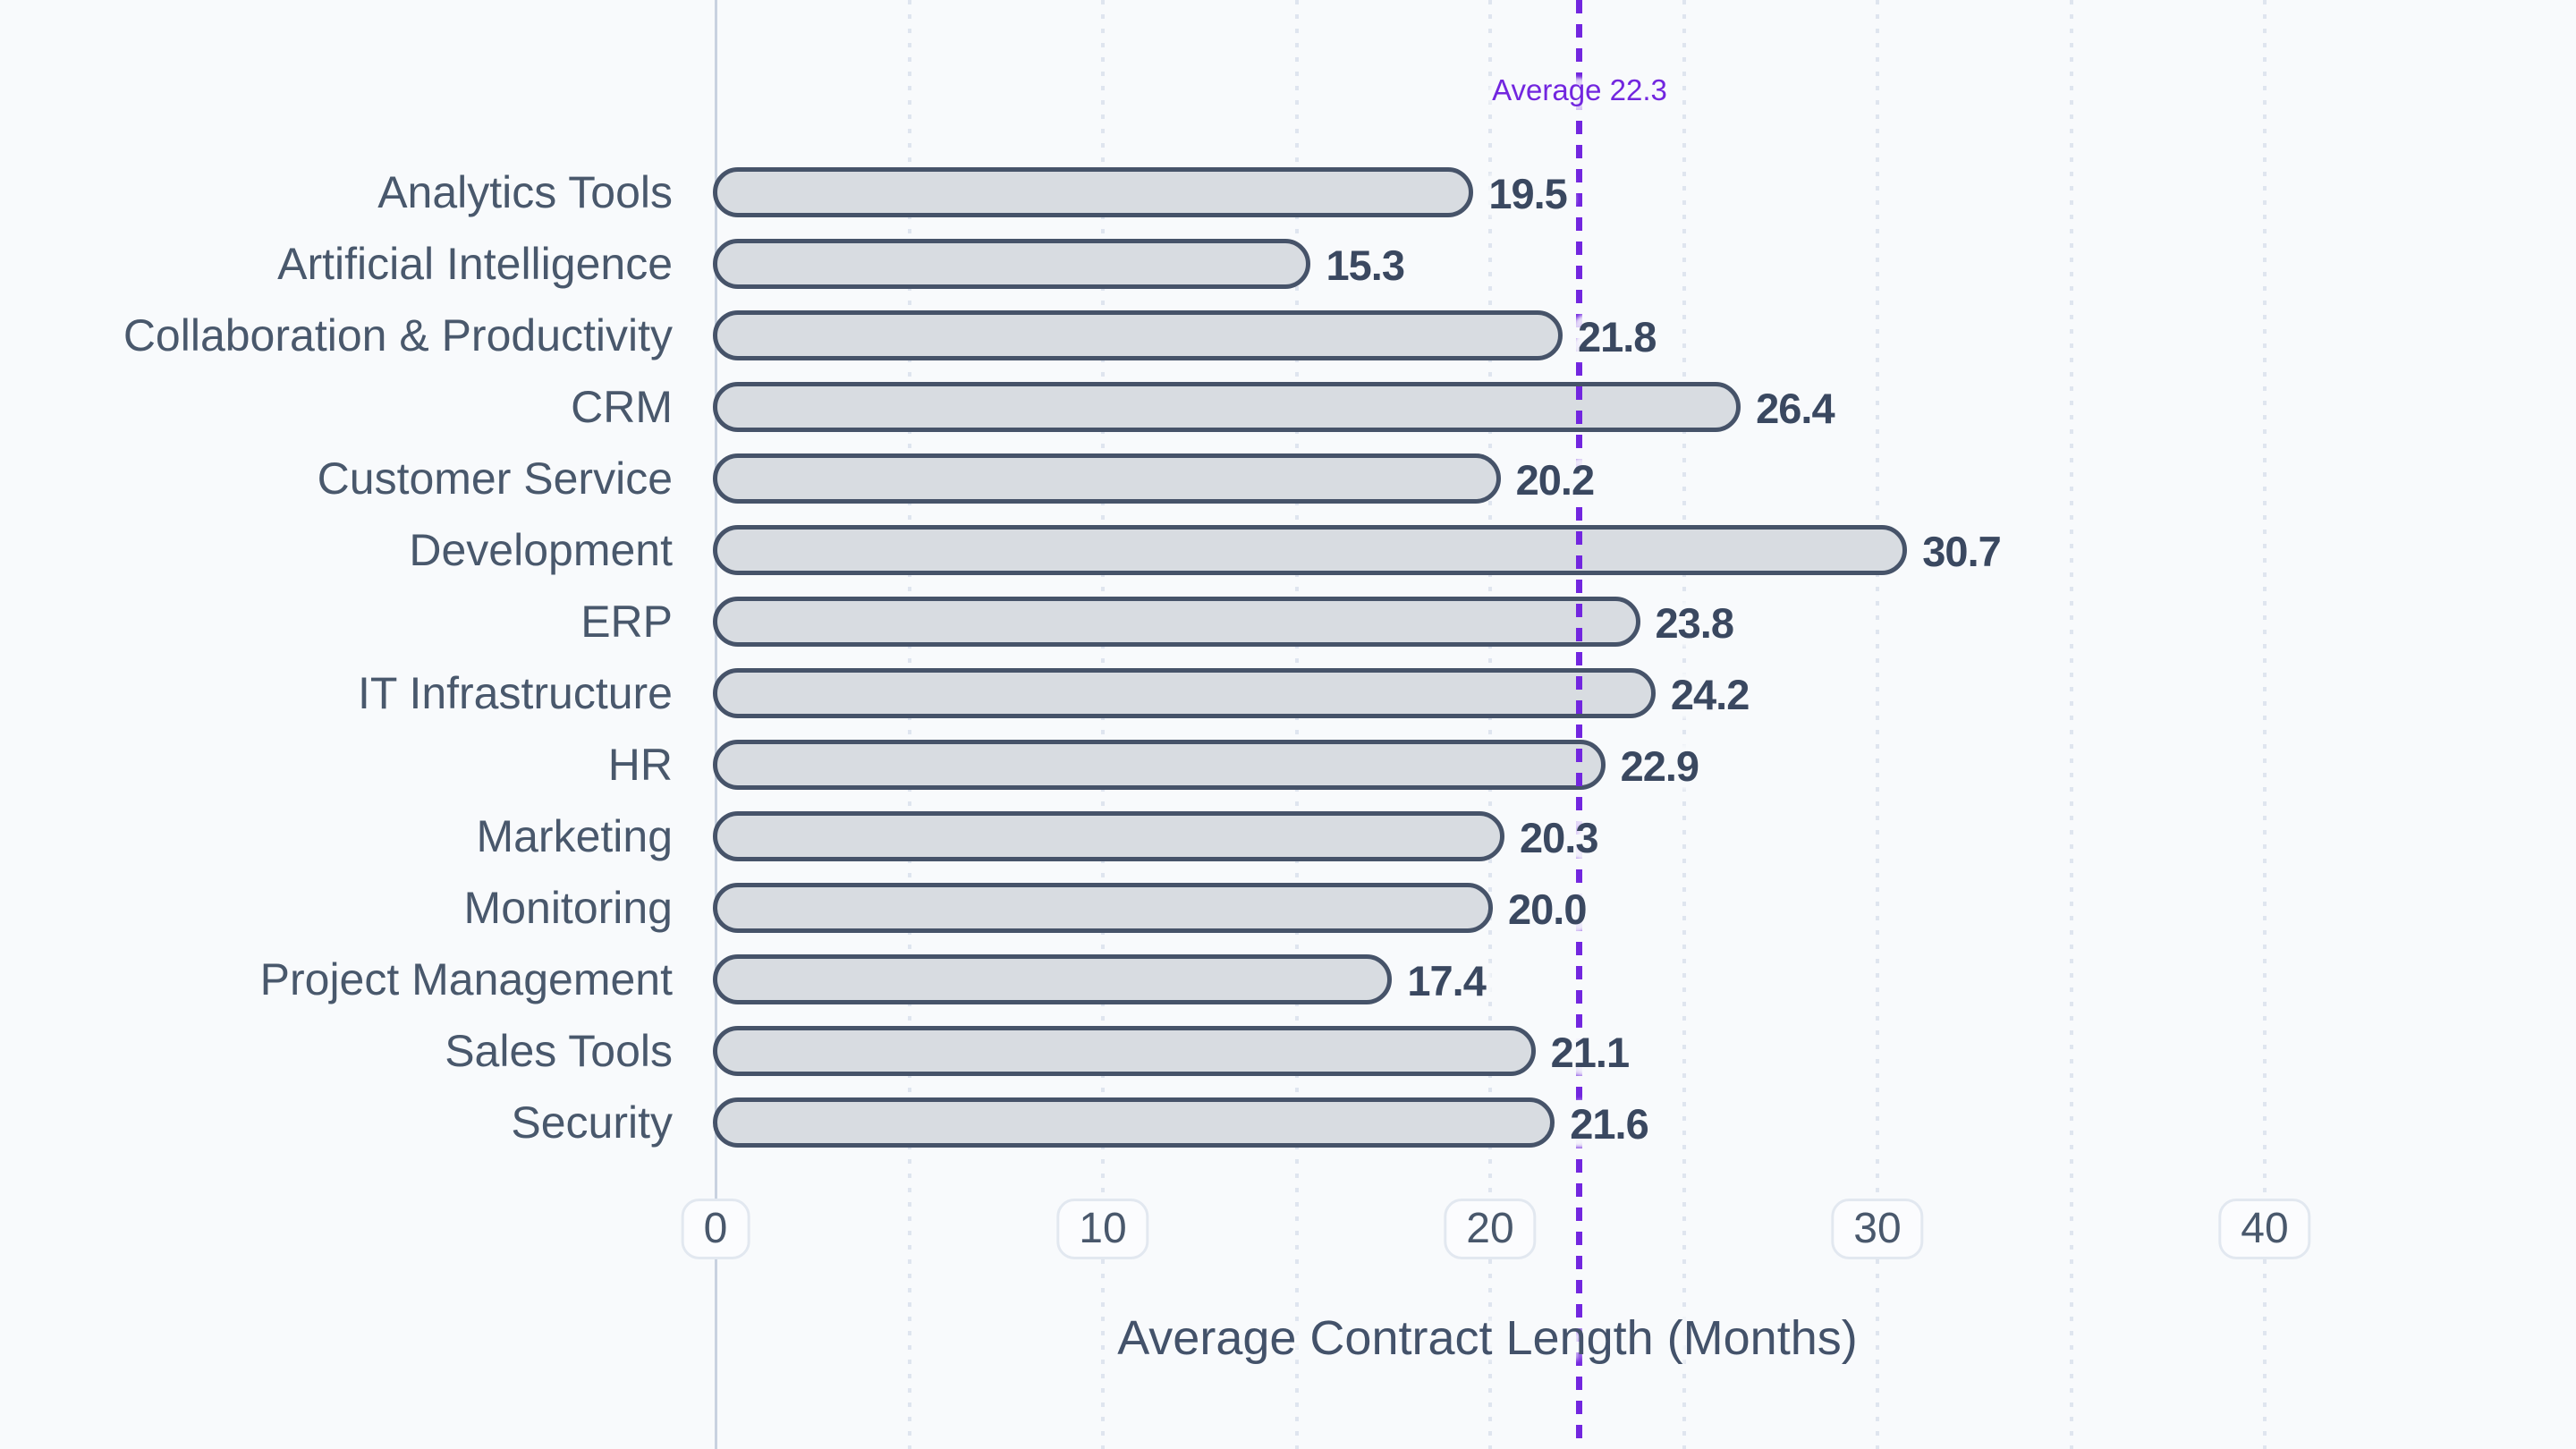  Describe the element at coordinates (1961, 551) in the screenshot. I see `value-label: 30.7` at that location.